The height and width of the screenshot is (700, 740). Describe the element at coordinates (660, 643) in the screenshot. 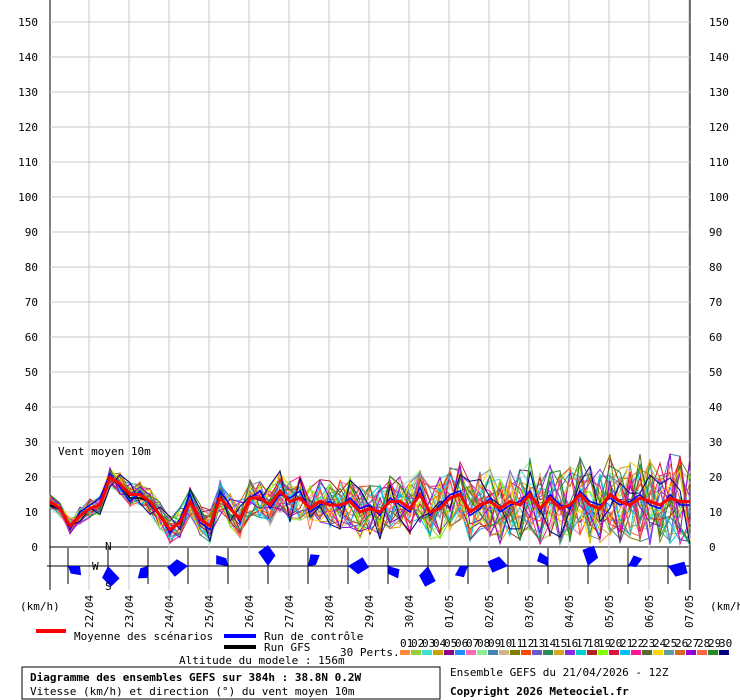

I see `pert-number: 24` at that location.